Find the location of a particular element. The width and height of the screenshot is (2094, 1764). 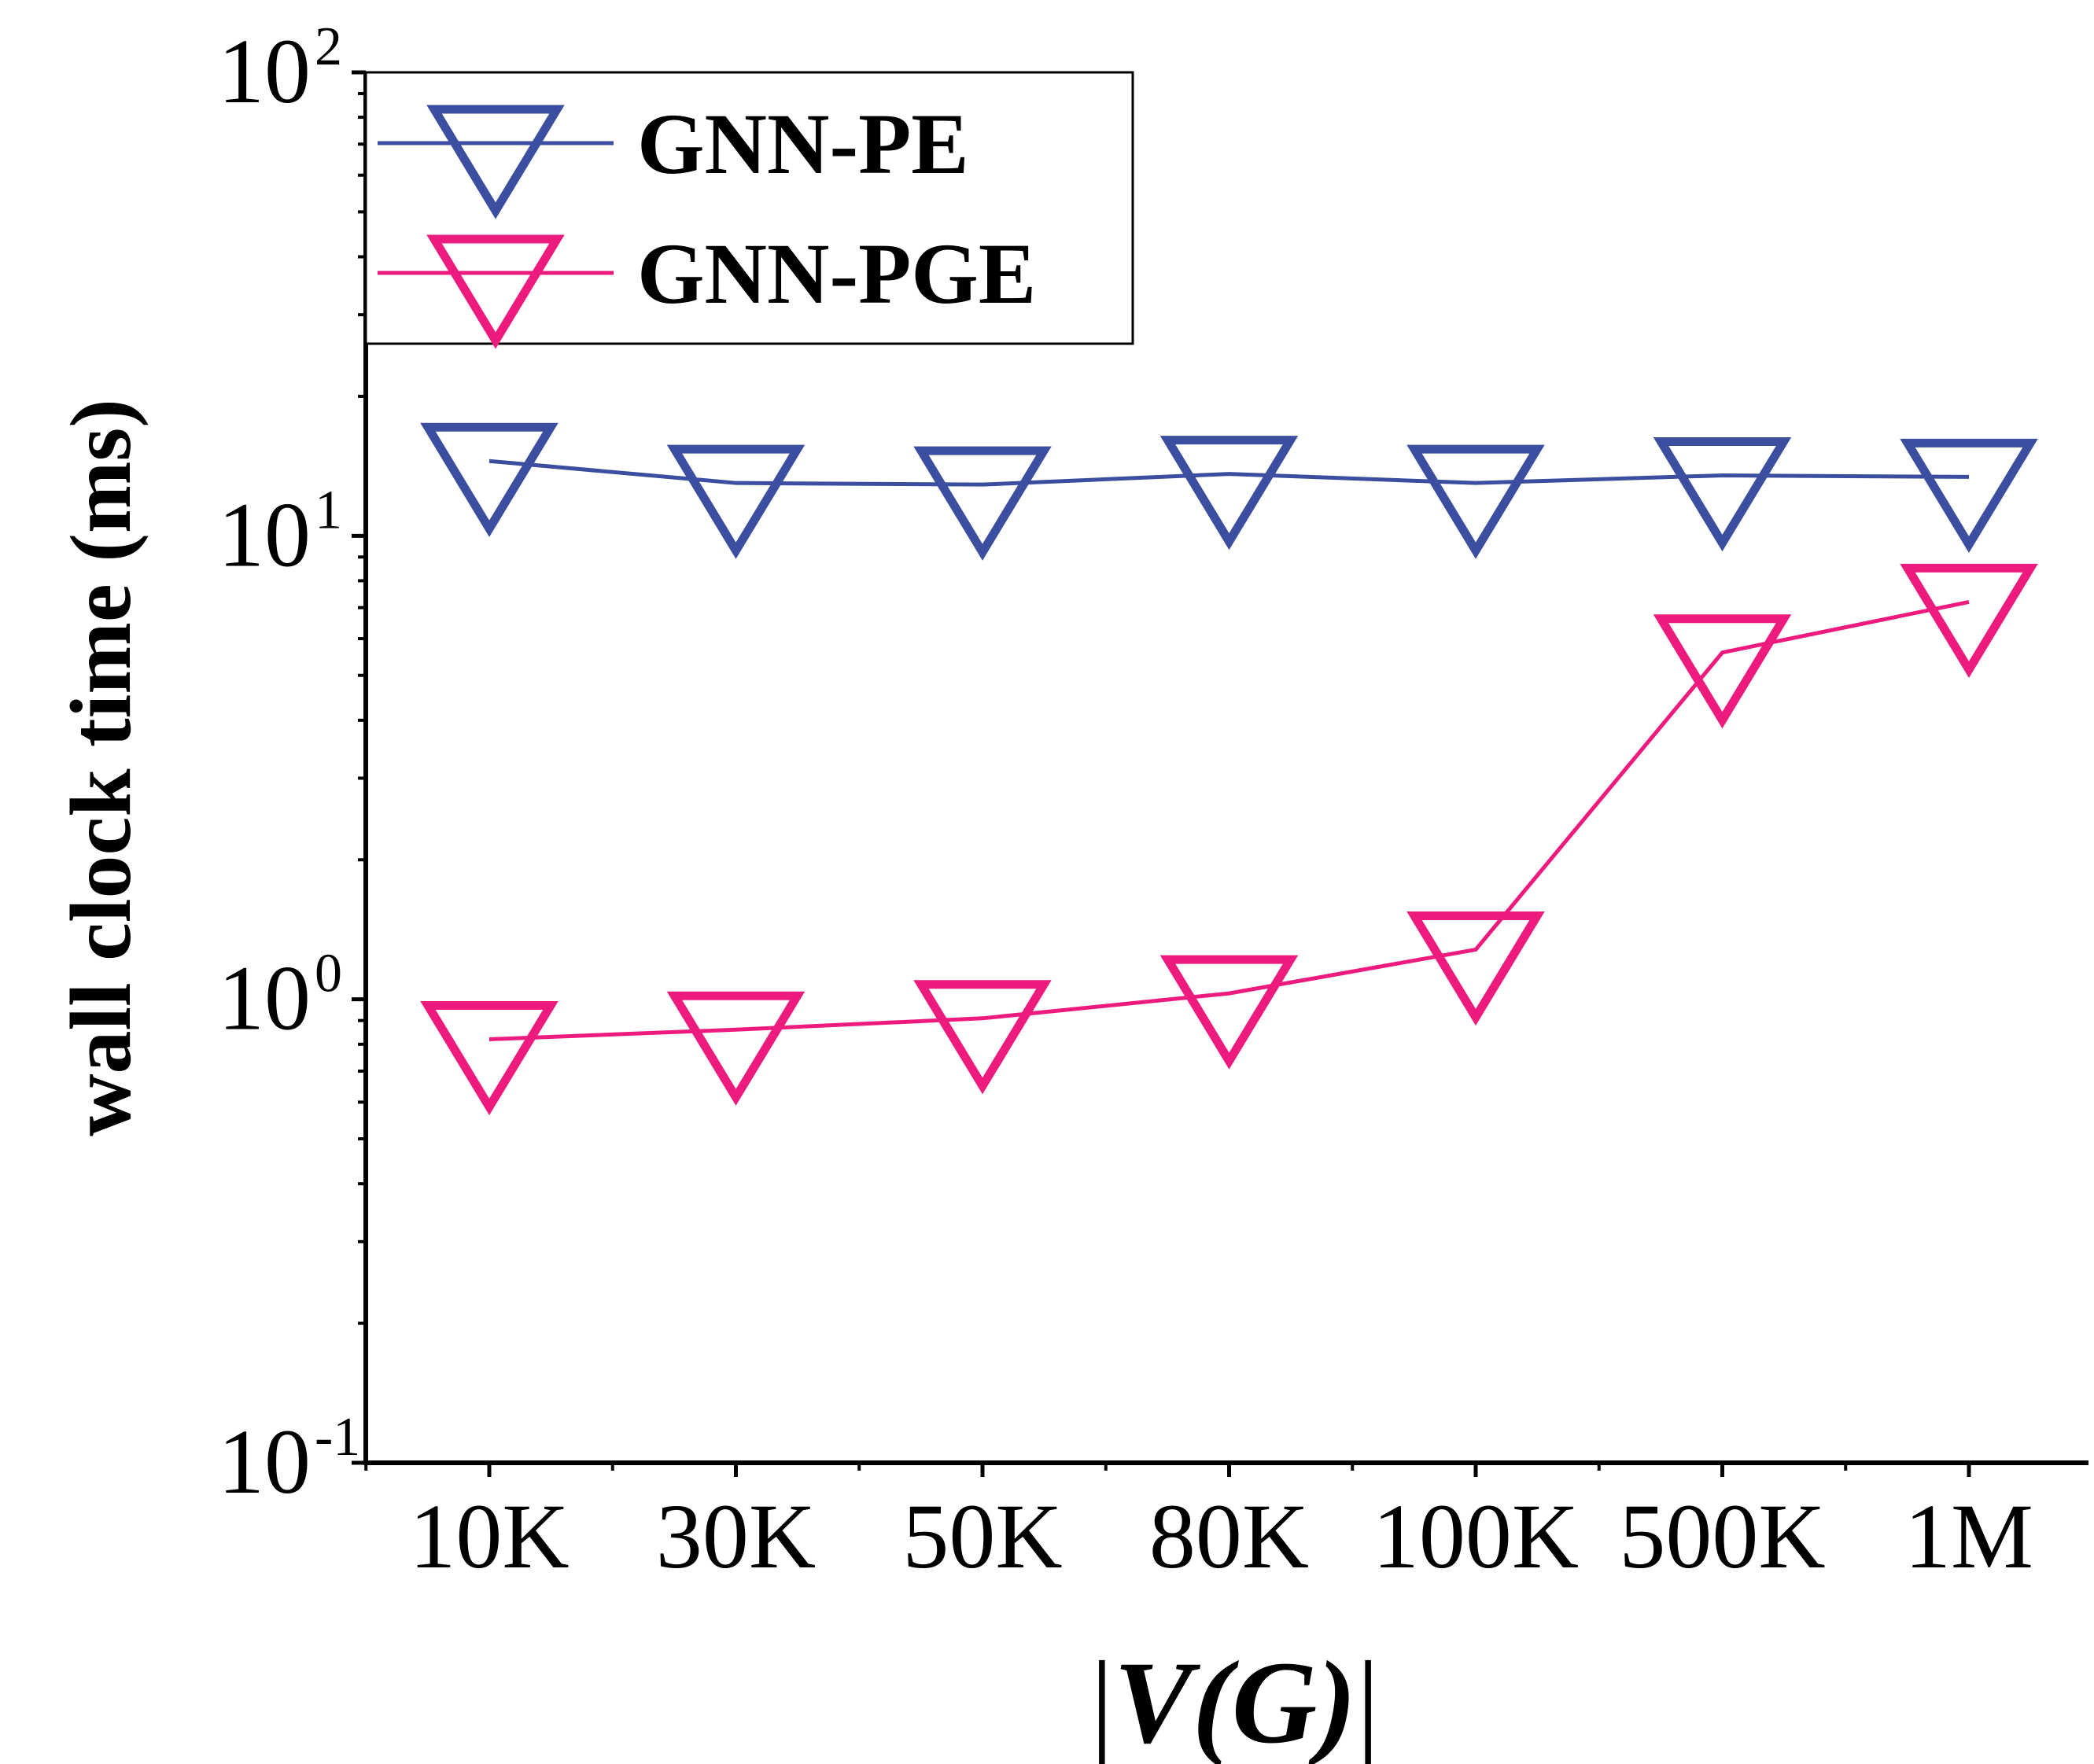

x-tick-label: 10K is located at coordinates (489, 1536).